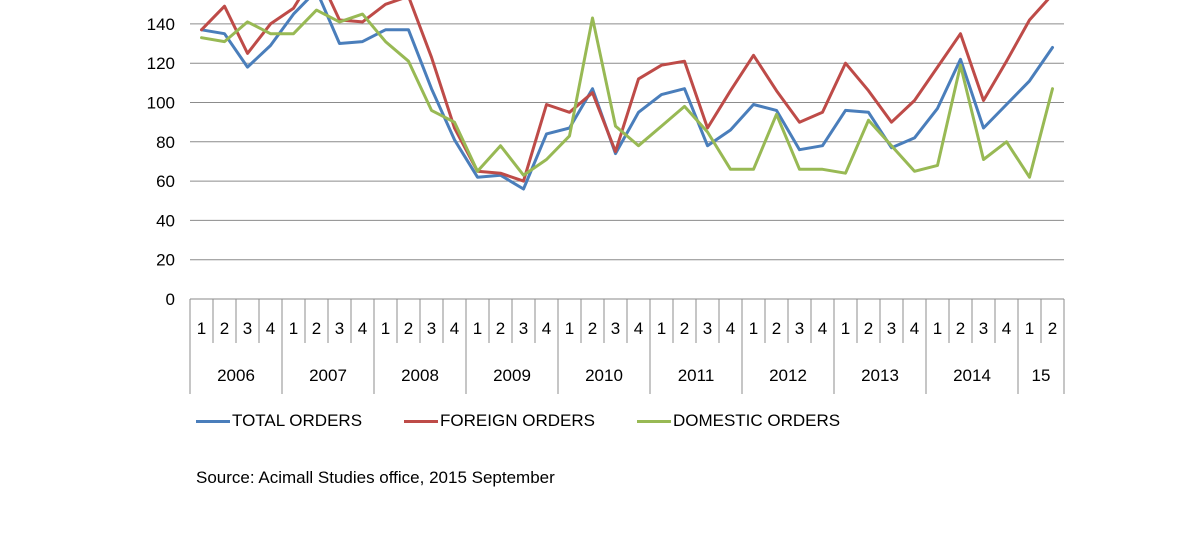 The height and width of the screenshot is (550, 1200). I want to click on x-tick-year: 2008, so click(420, 375).